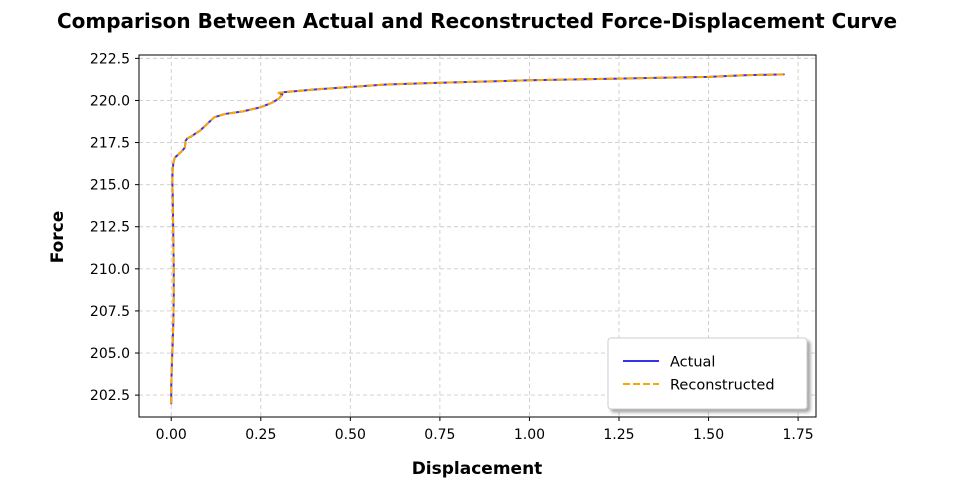  Describe the element at coordinates (260, 435) in the screenshot. I see `x-tick-label: 0.25` at that location.